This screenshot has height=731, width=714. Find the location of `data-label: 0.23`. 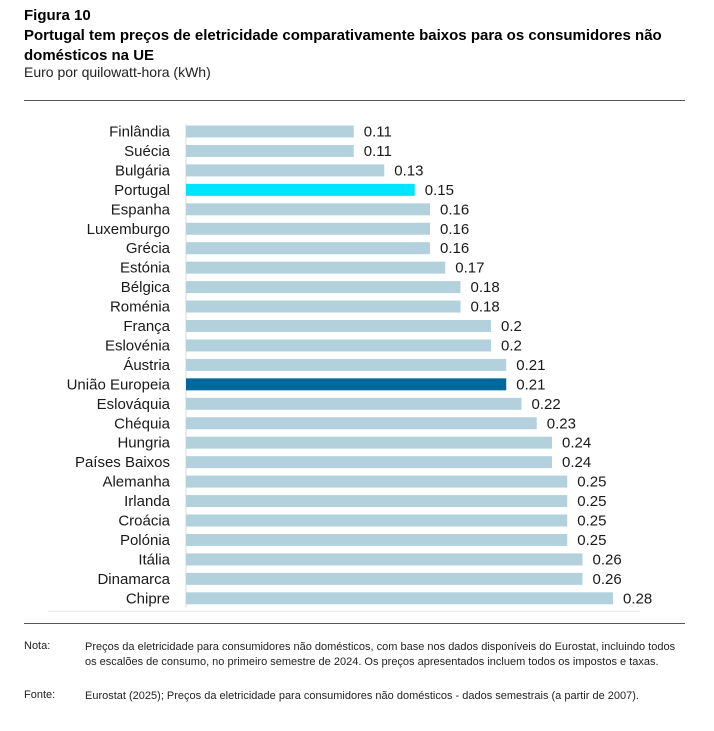

data-label: 0.23 is located at coordinates (561, 423).